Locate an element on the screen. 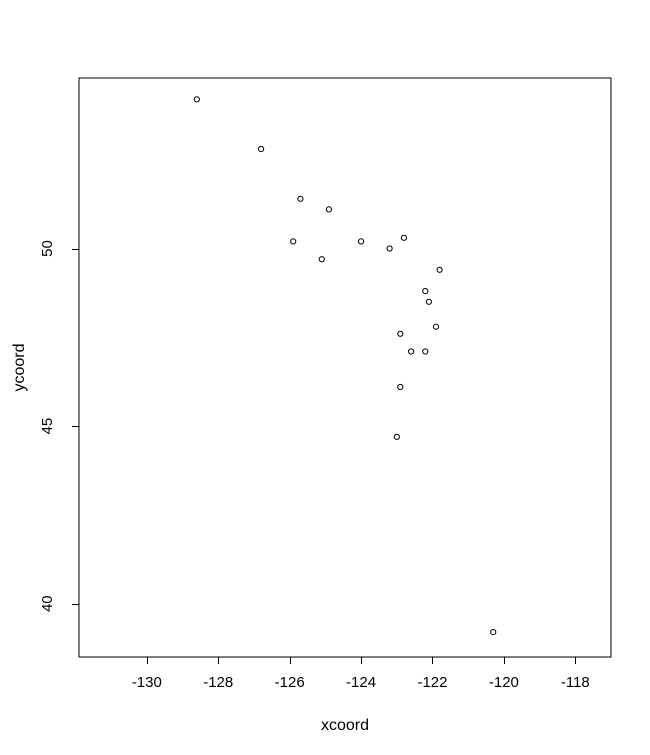 Image resolution: width=650 pixels, height=755 pixels. x-axis-tick-label: -130 is located at coordinates (147, 682).